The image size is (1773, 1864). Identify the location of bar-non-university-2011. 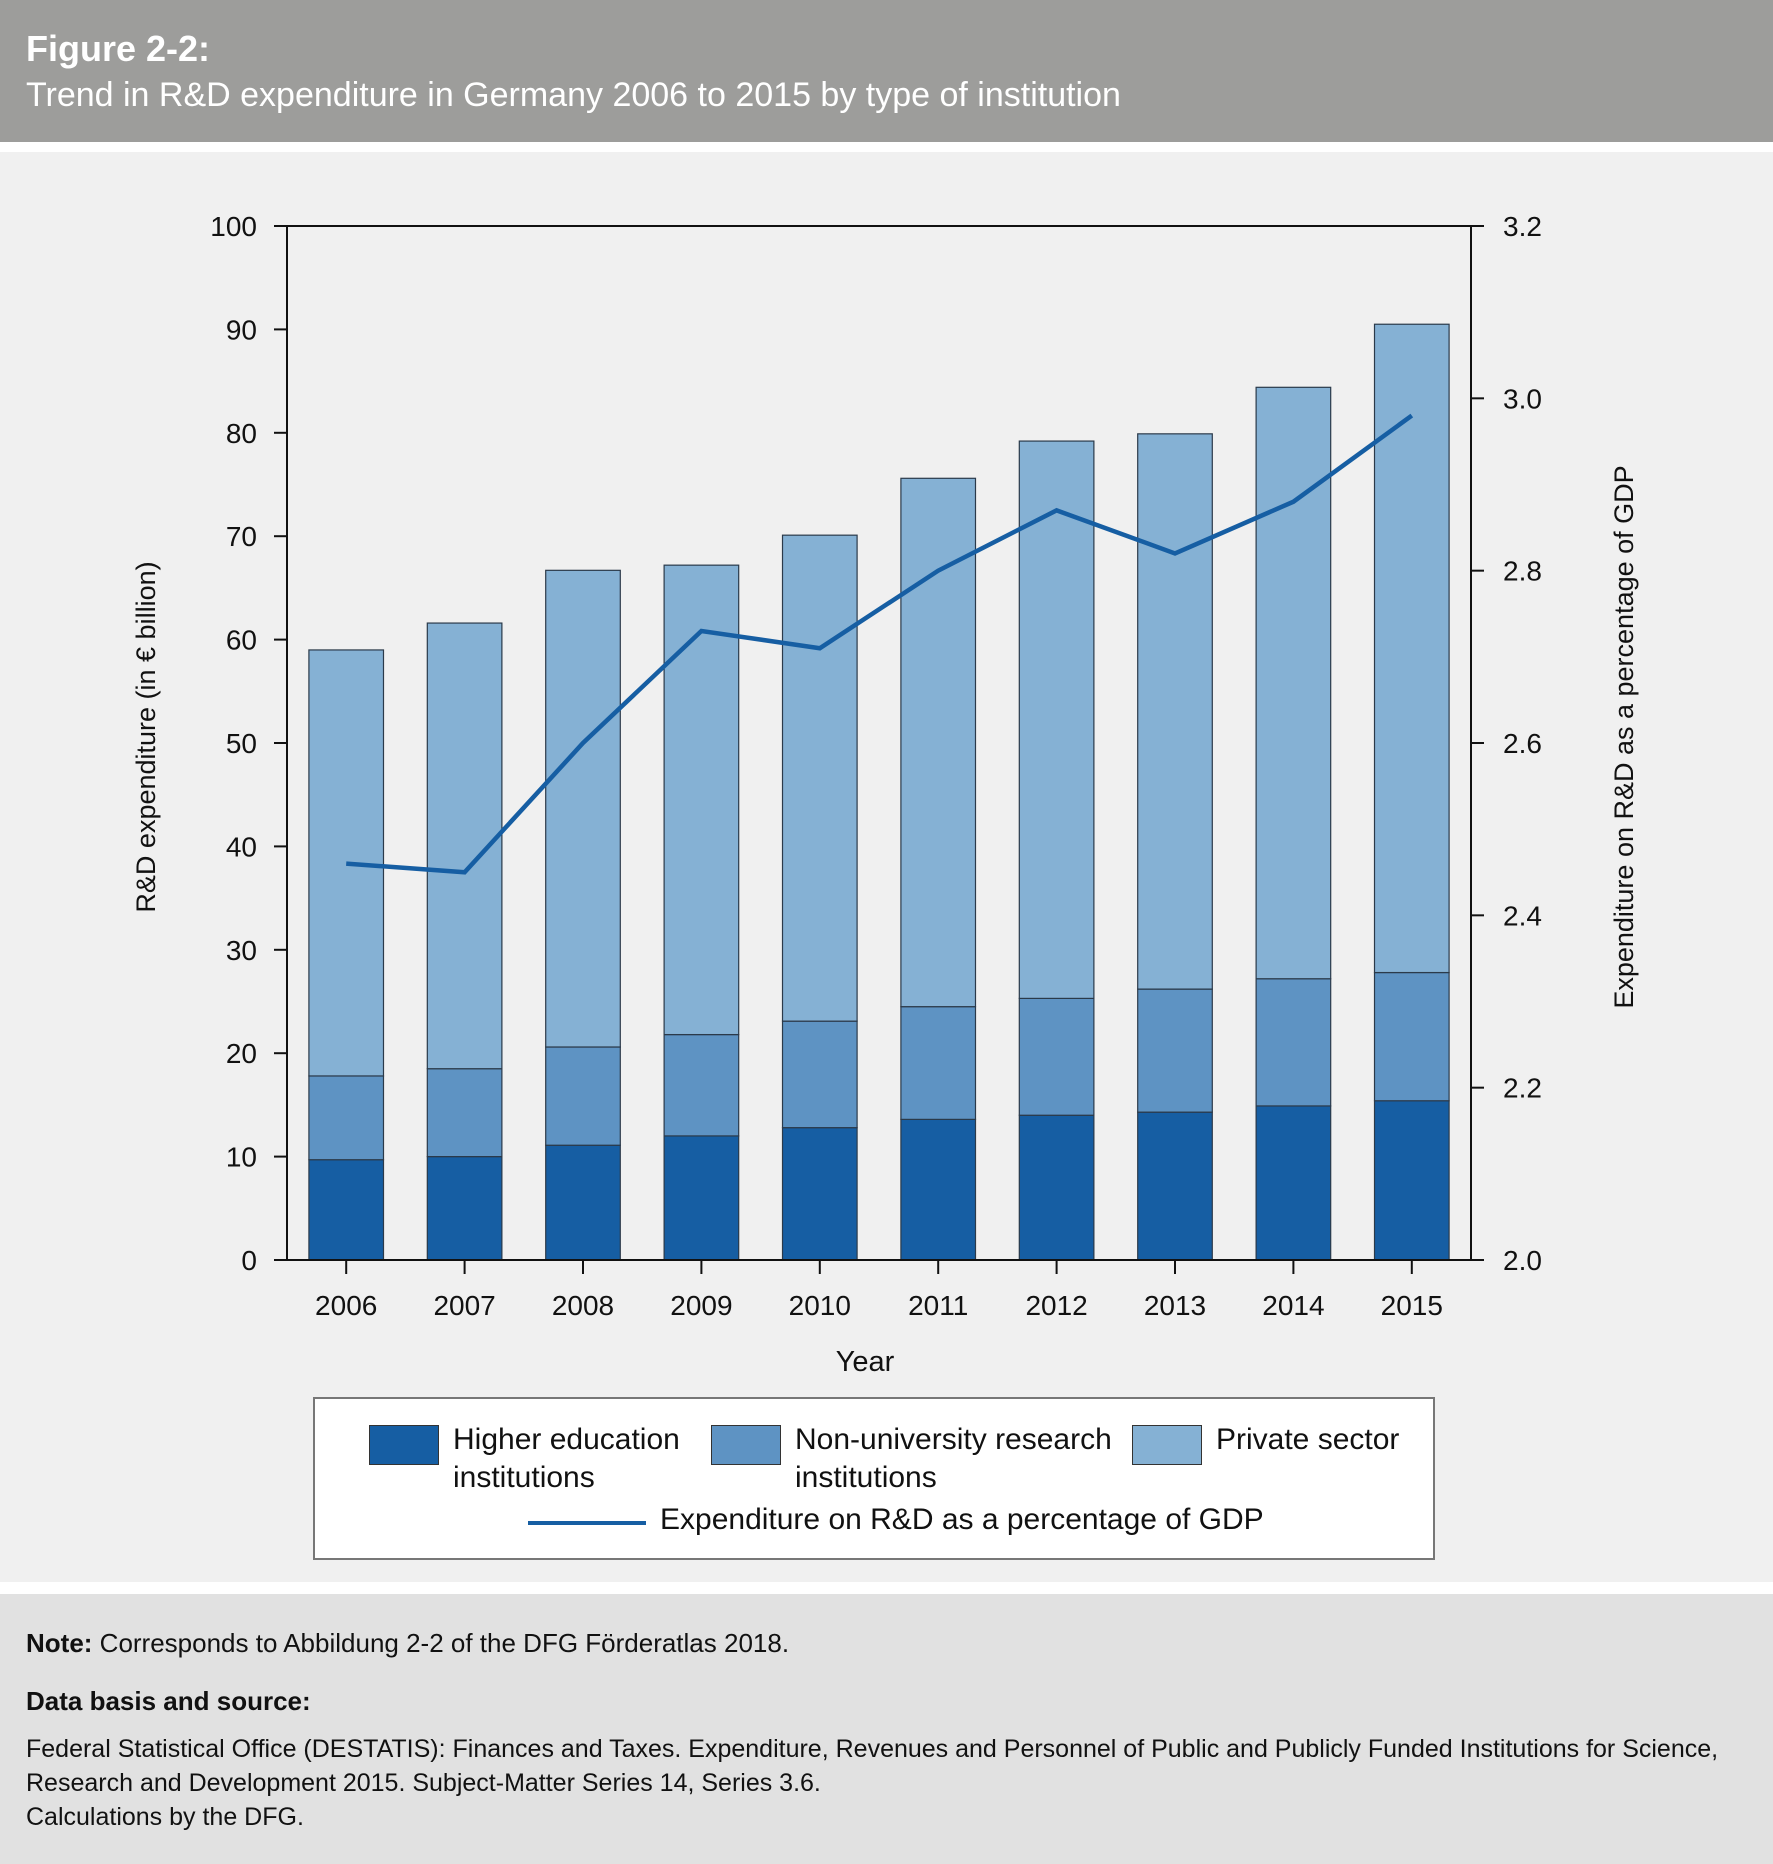
(938, 1063).